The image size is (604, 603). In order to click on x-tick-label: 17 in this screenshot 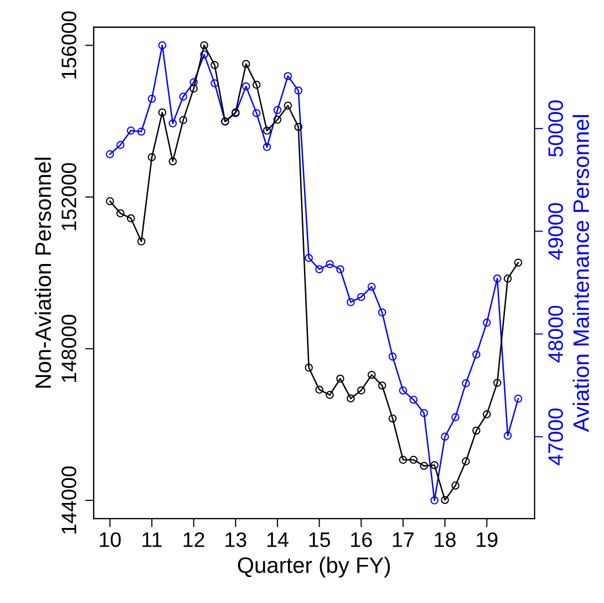, I will do `click(403, 539)`.